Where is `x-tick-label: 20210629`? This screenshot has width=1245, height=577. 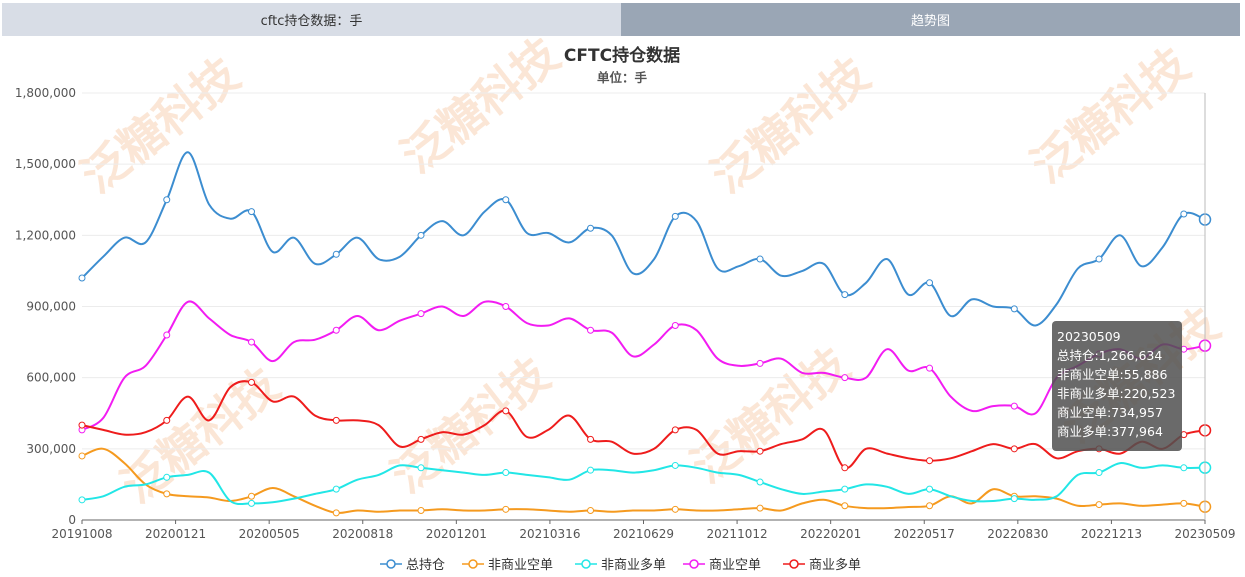 x-tick-label: 20210629 is located at coordinates (643, 534).